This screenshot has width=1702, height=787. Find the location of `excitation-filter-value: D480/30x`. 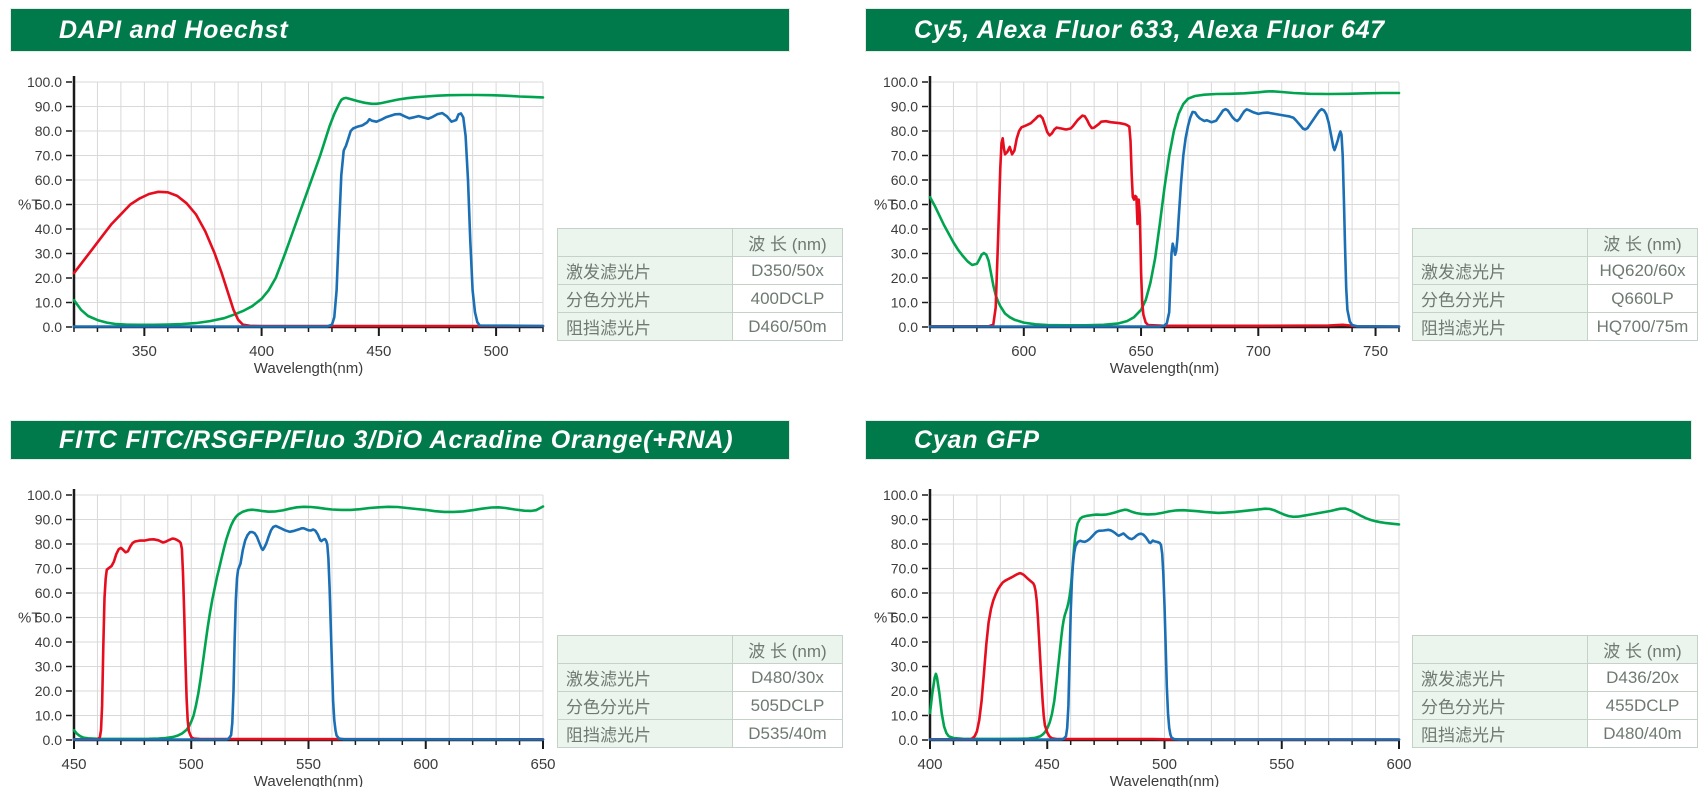

excitation-filter-value: D480/30x is located at coordinates (787, 677).